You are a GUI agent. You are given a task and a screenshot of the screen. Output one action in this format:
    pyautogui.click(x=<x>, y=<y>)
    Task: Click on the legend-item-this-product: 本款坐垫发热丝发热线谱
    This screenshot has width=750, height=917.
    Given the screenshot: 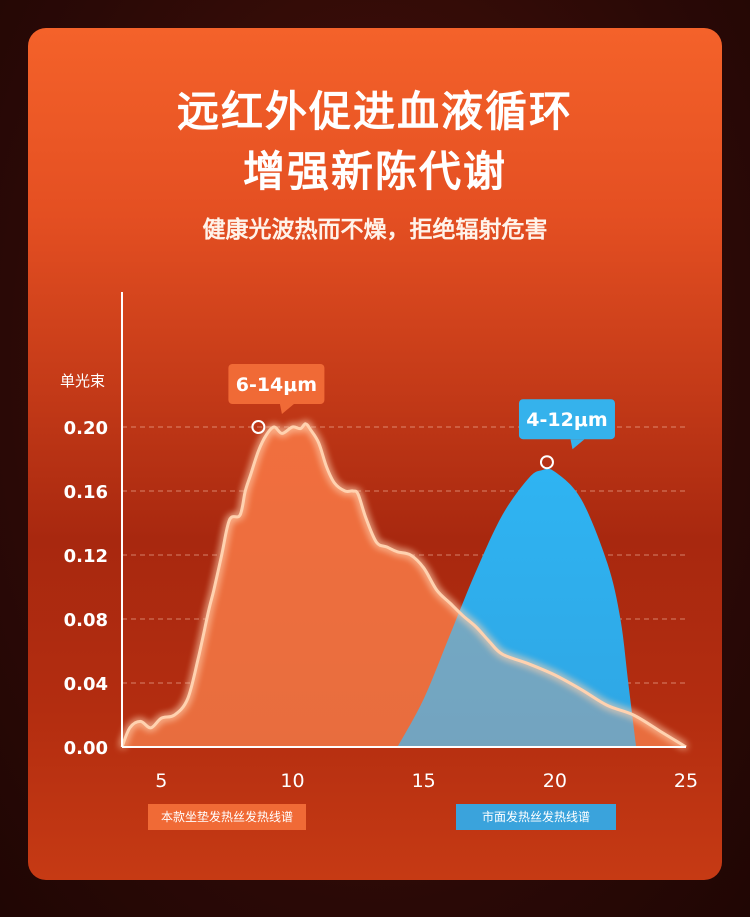 What is the action you would take?
    pyautogui.click(x=227, y=817)
    